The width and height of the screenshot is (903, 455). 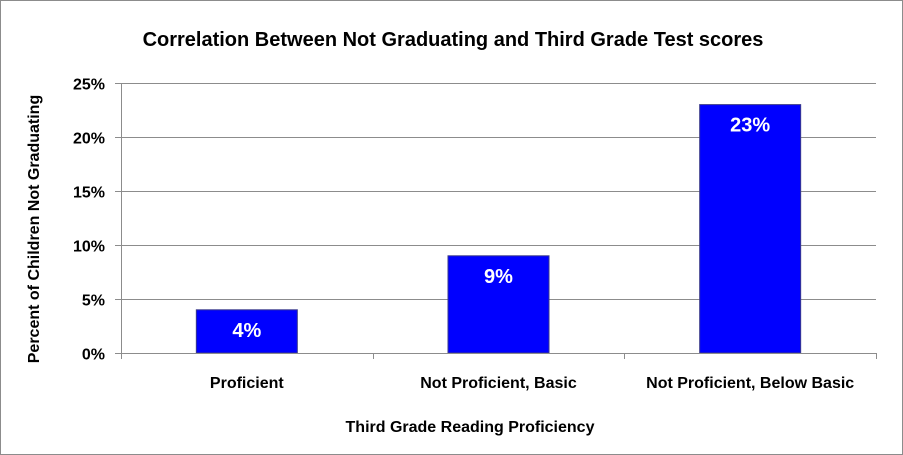 What do you see at coordinates (89, 220) in the screenshot?
I see `y-tick-labels: 0% 5% 10% 15% 20% 25%` at bounding box center [89, 220].